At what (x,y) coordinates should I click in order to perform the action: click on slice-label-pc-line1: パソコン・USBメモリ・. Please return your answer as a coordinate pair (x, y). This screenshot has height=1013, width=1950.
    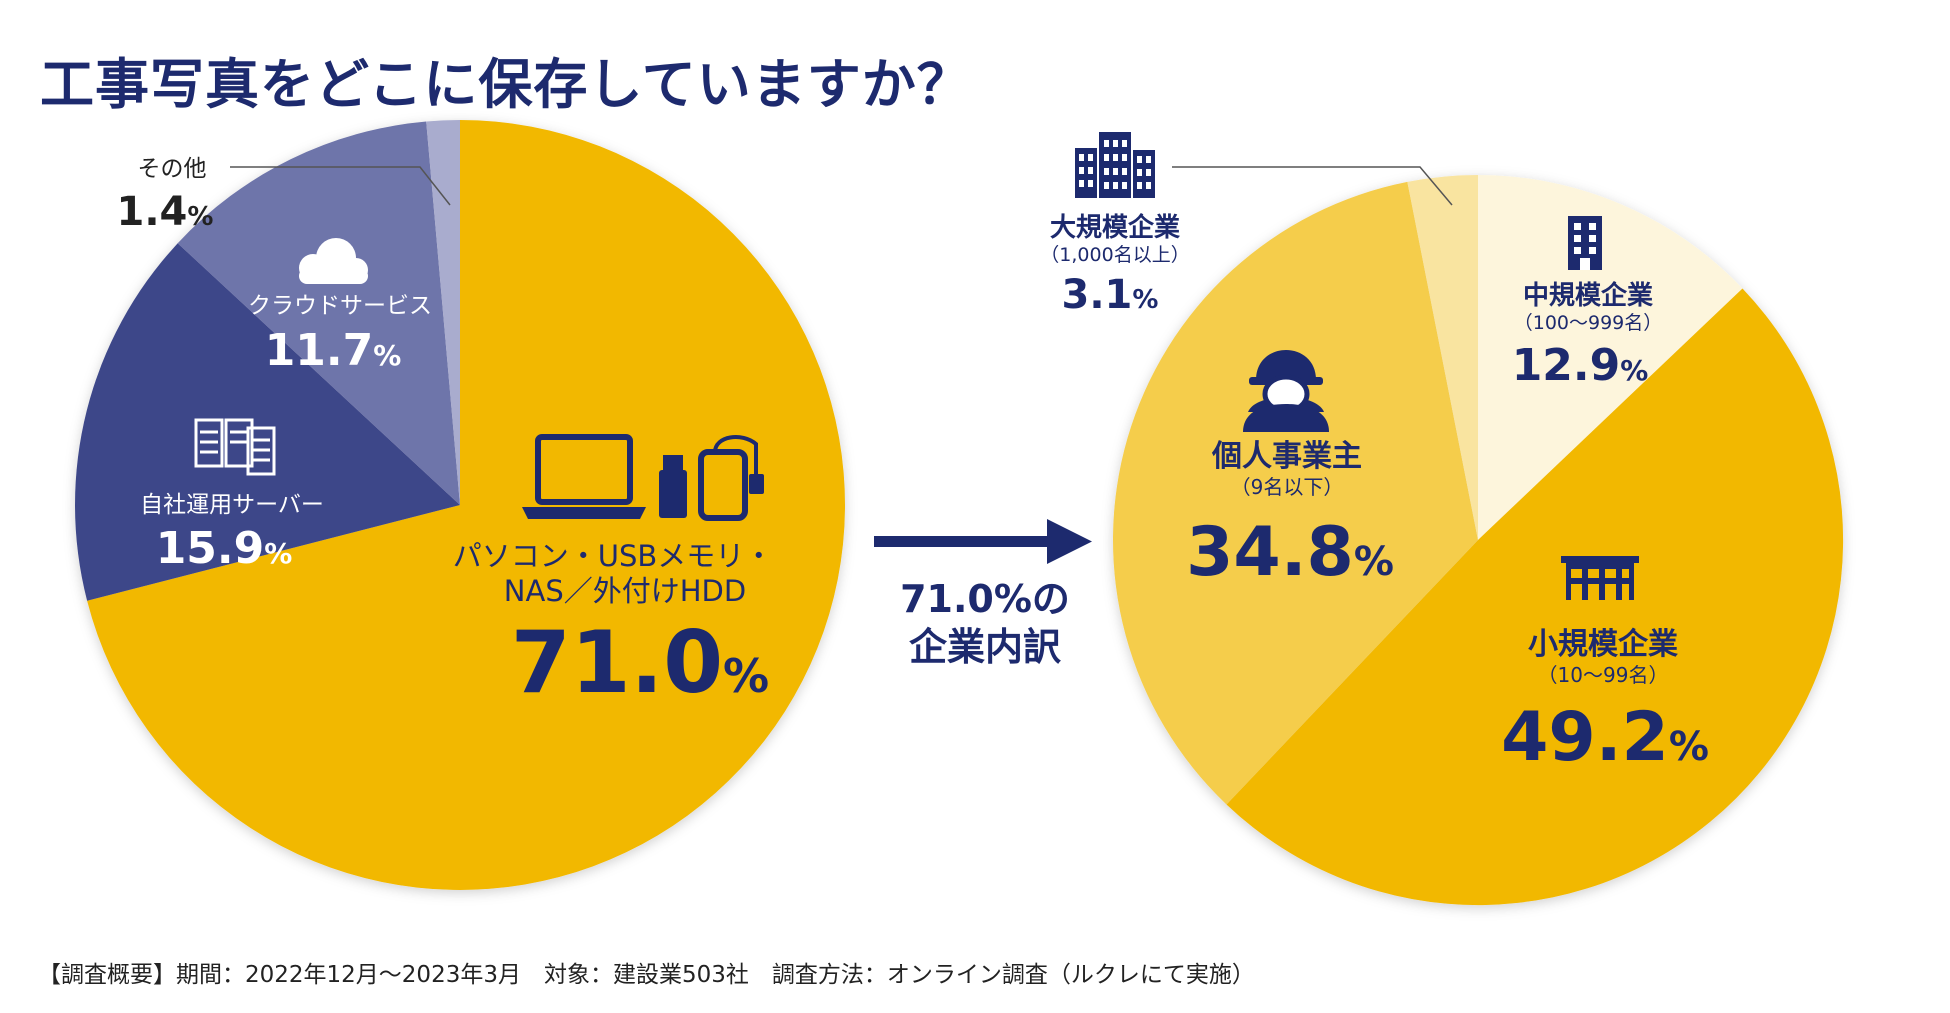
    Looking at the image, I should click on (613, 556).